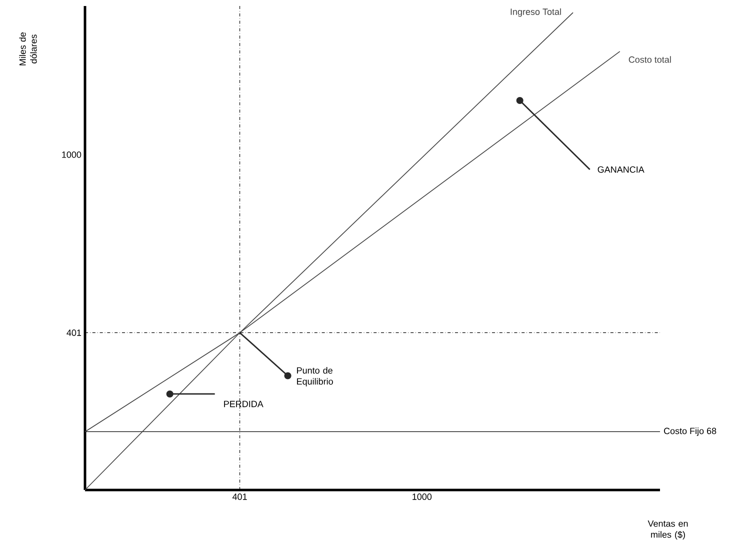 The height and width of the screenshot is (554, 730). Describe the element at coordinates (315, 376) in the screenshot. I see `annotation: Punto de Equilibrio` at that location.